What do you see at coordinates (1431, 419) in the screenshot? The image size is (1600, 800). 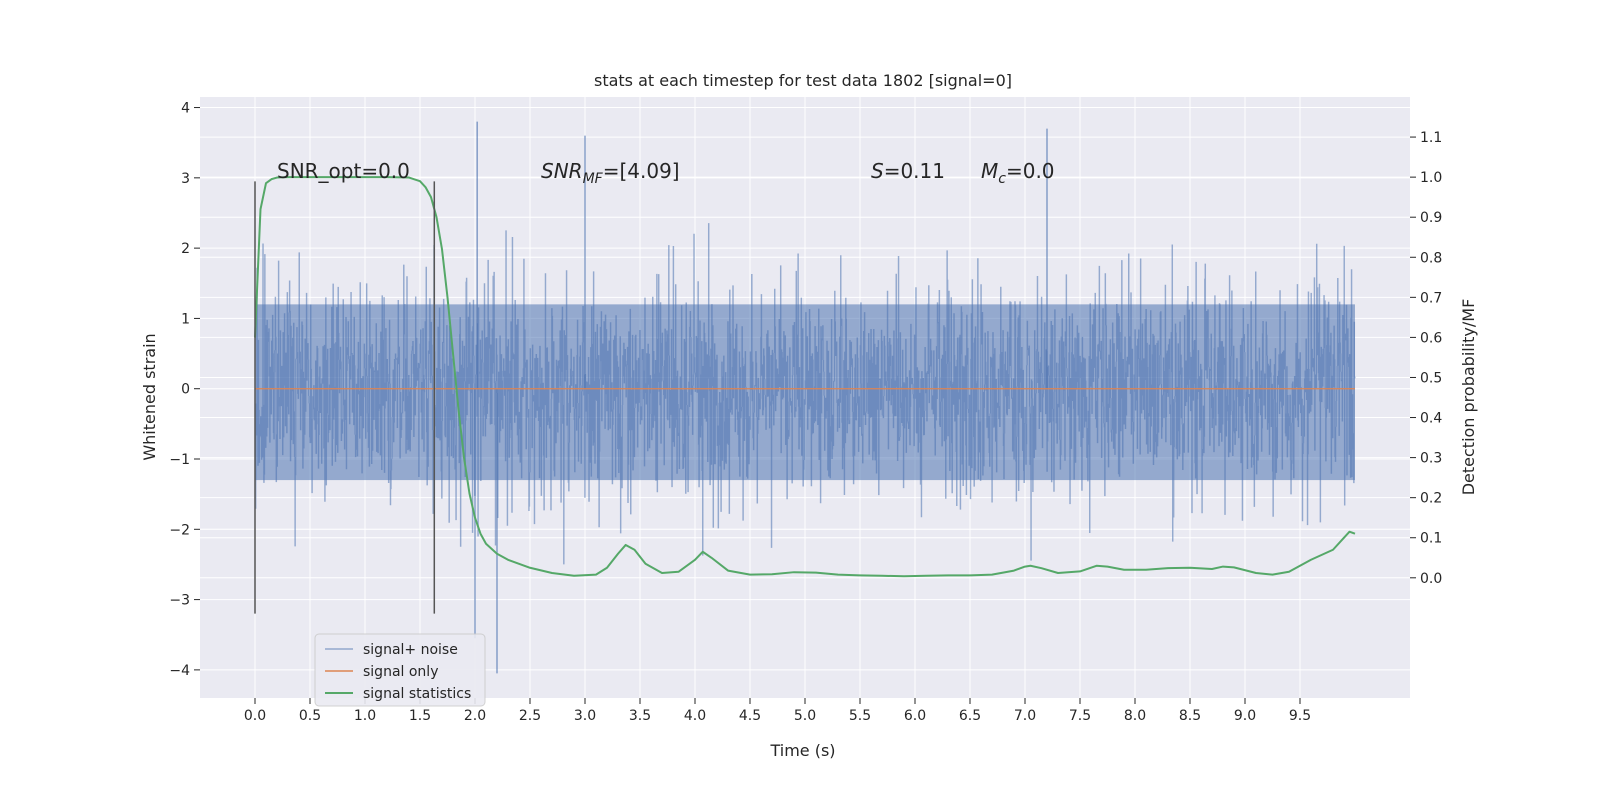 I see `y2-tick-label: 0.4` at bounding box center [1431, 419].